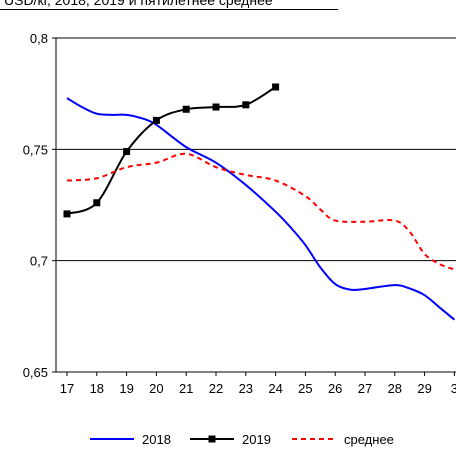  What do you see at coordinates (369, 439) in the screenshot?
I see `legend-label-среднее: среднее` at bounding box center [369, 439].